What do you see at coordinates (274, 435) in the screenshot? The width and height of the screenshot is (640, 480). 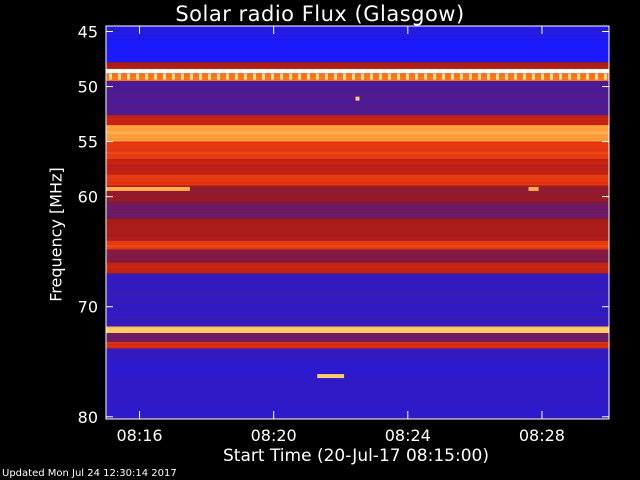 I see `x-tick-label: 08:20` at bounding box center [274, 435].